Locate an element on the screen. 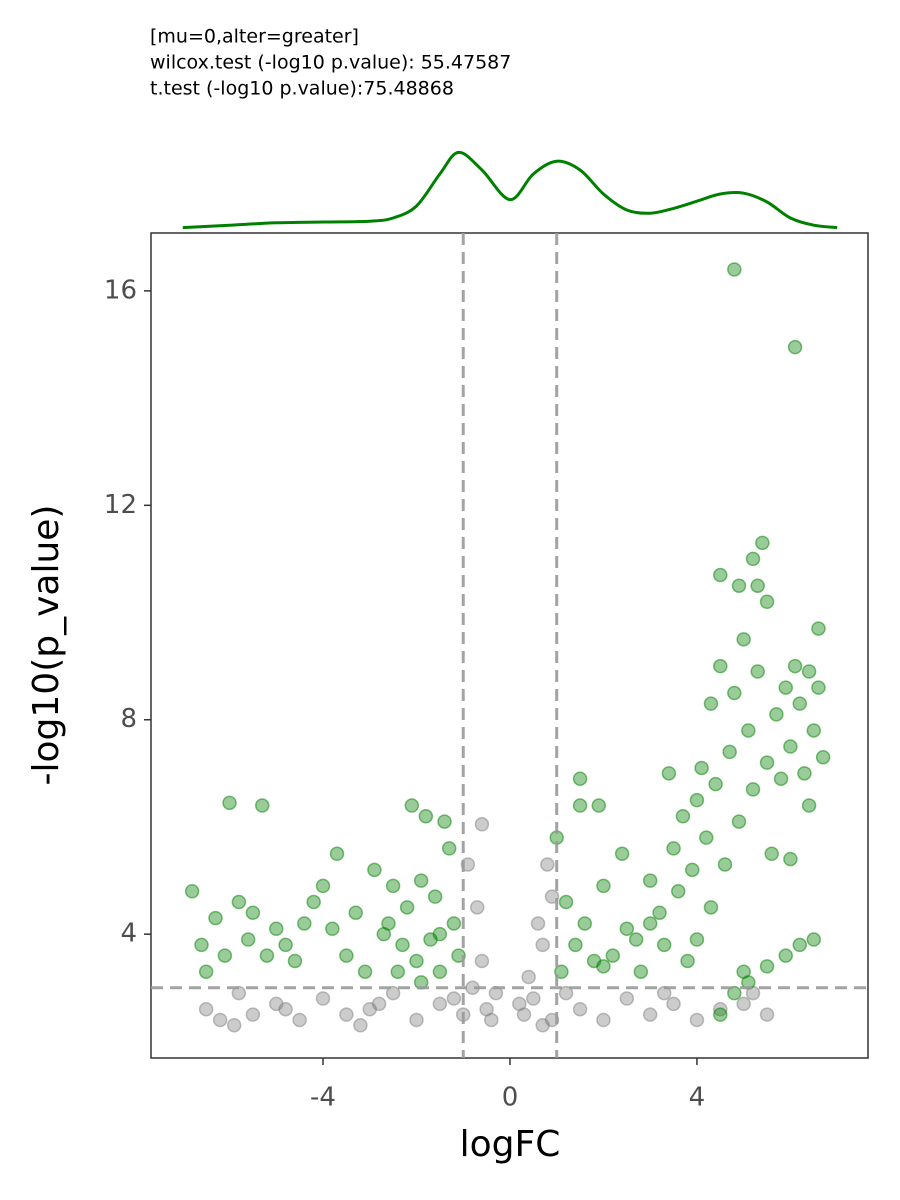  density-curve is located at coordinates (510, 190).